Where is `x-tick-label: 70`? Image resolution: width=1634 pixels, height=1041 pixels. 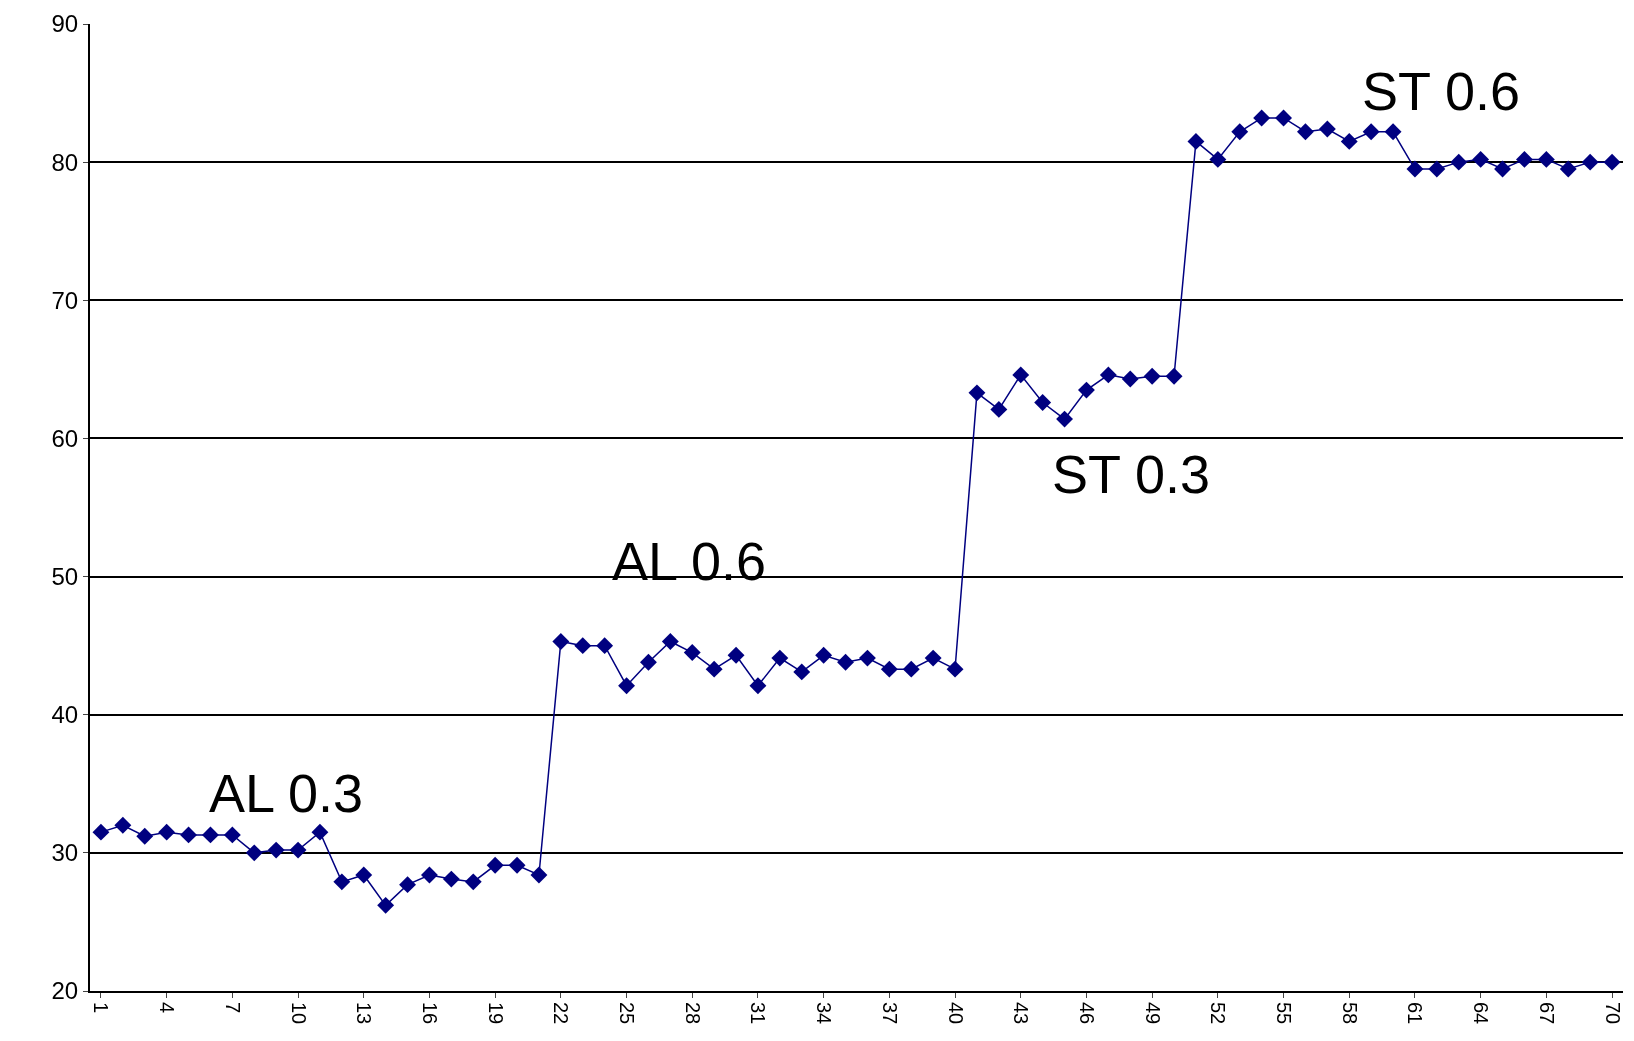 x-tick-label: 70 is located at coordinates (1612, 1013).